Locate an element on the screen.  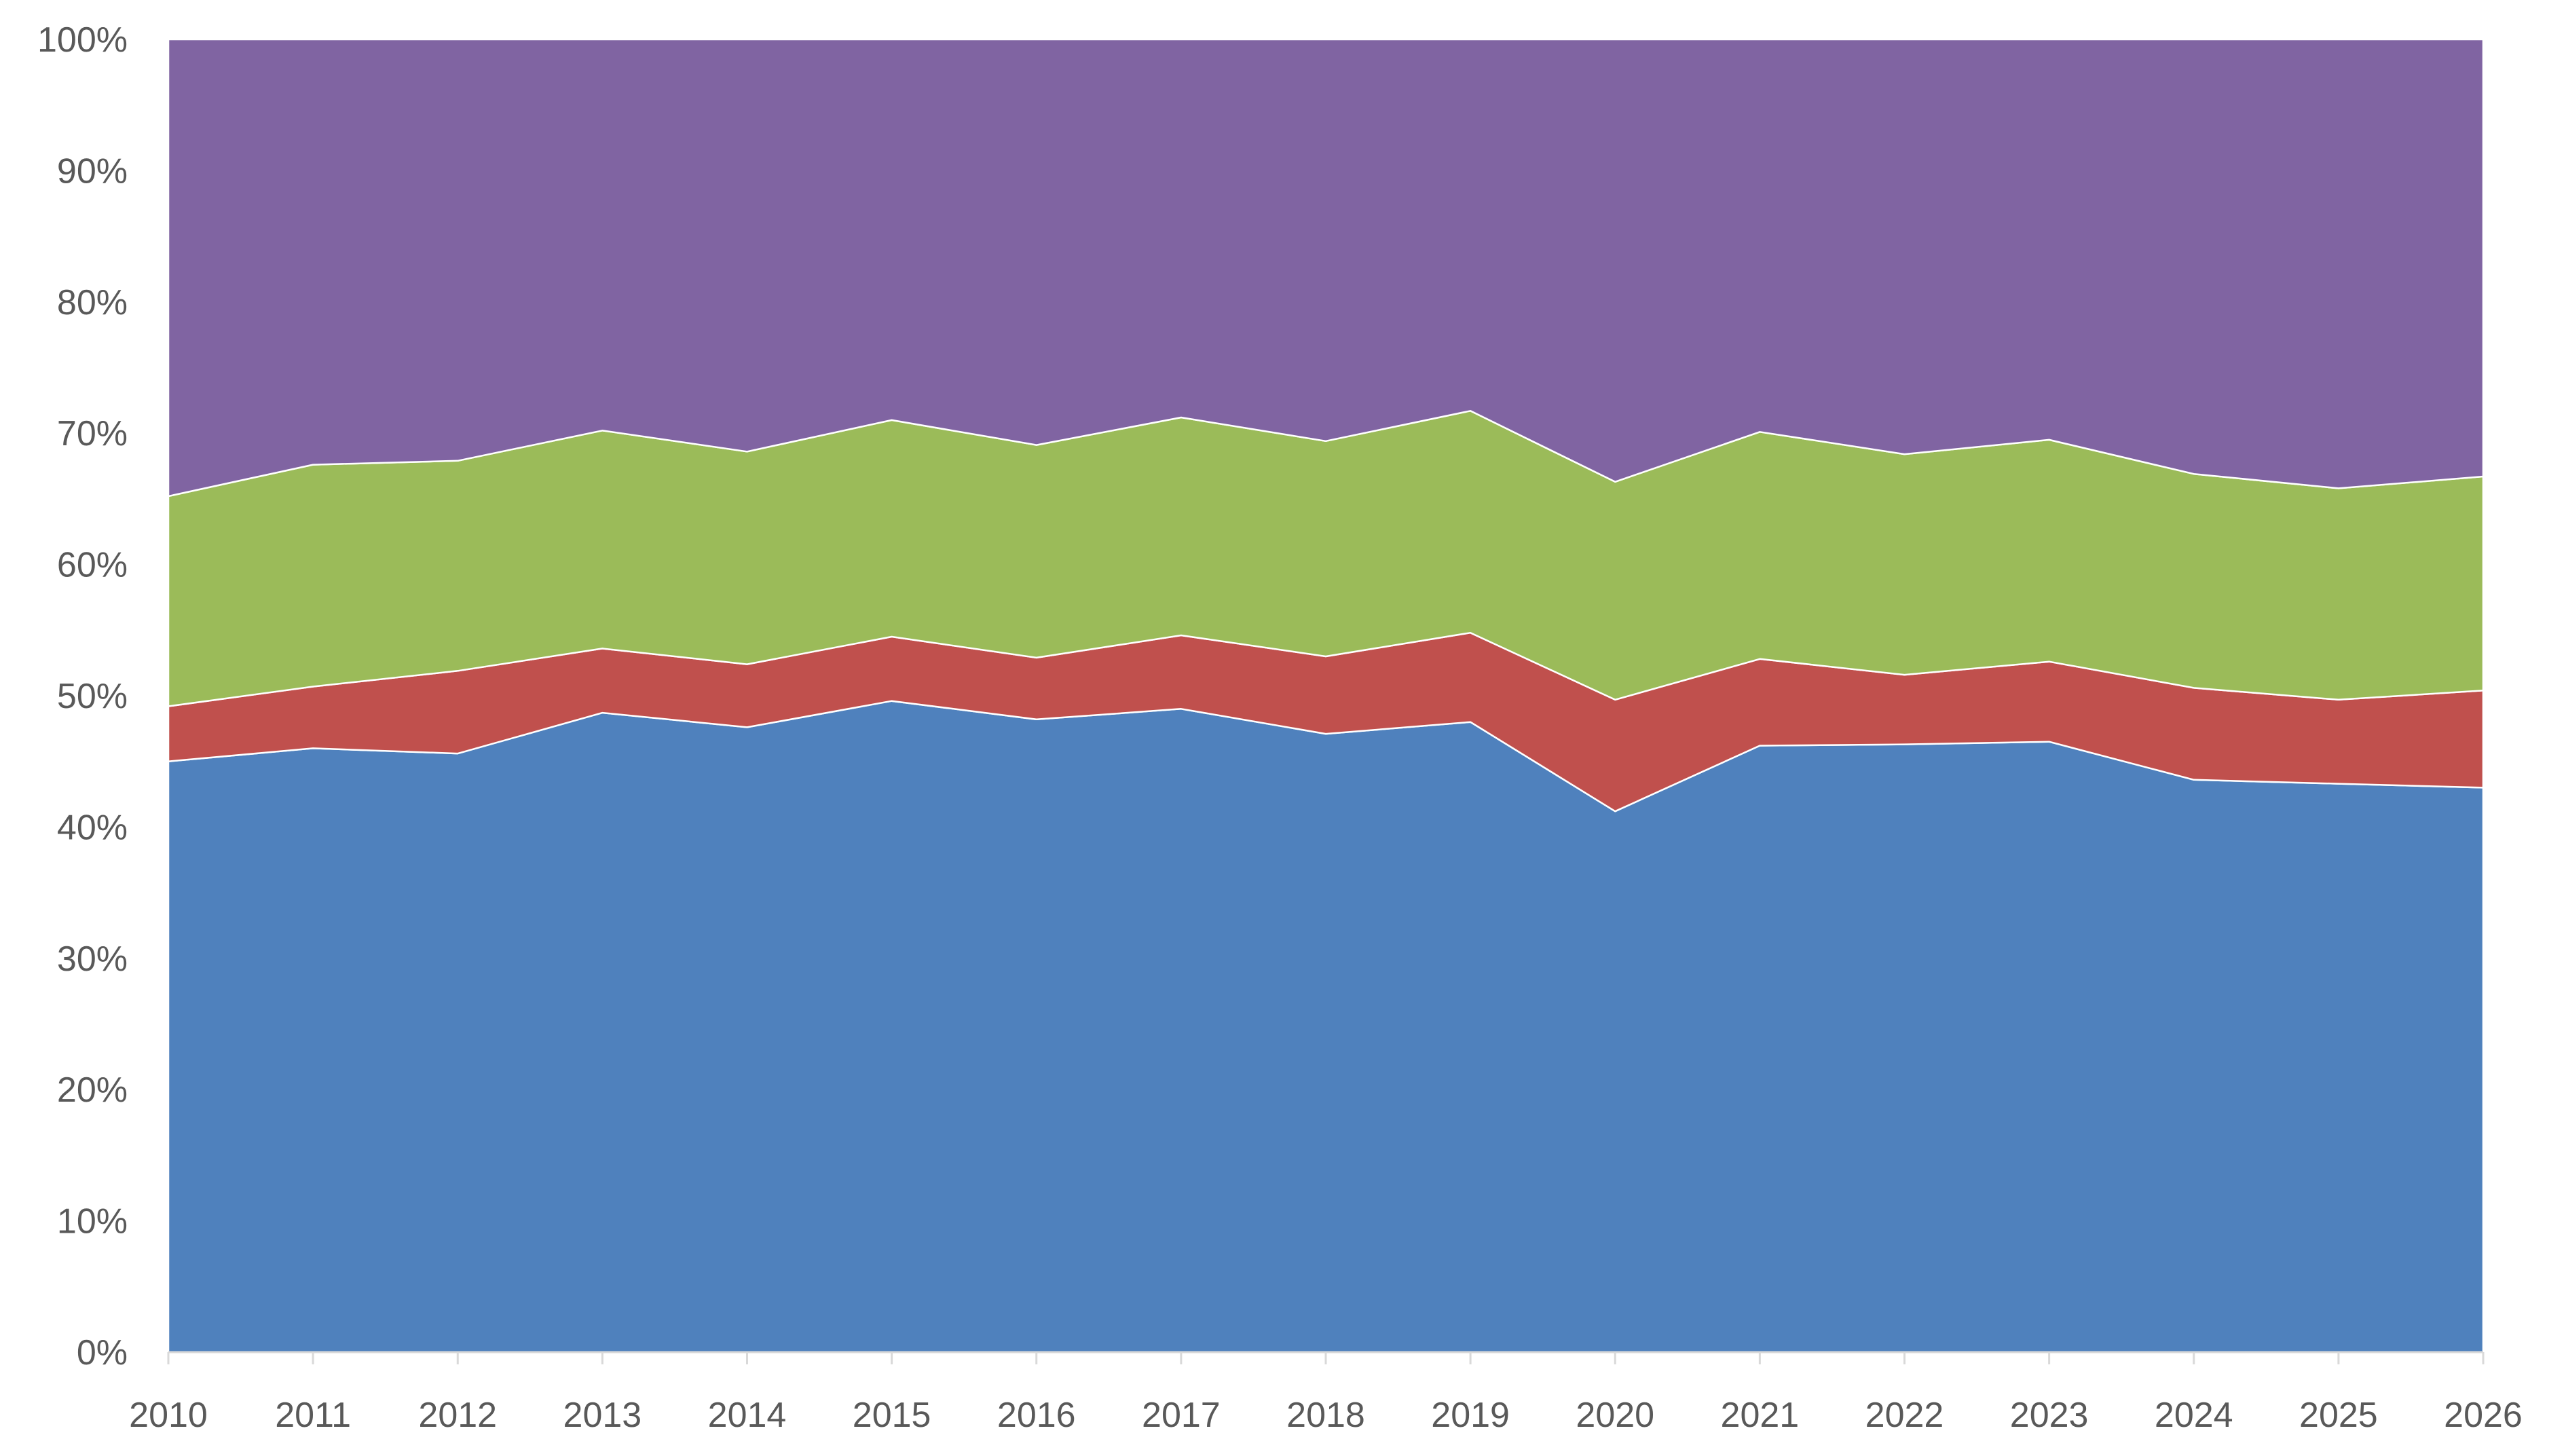
y-tick-label: 80% is located at coordinates (92, 303).